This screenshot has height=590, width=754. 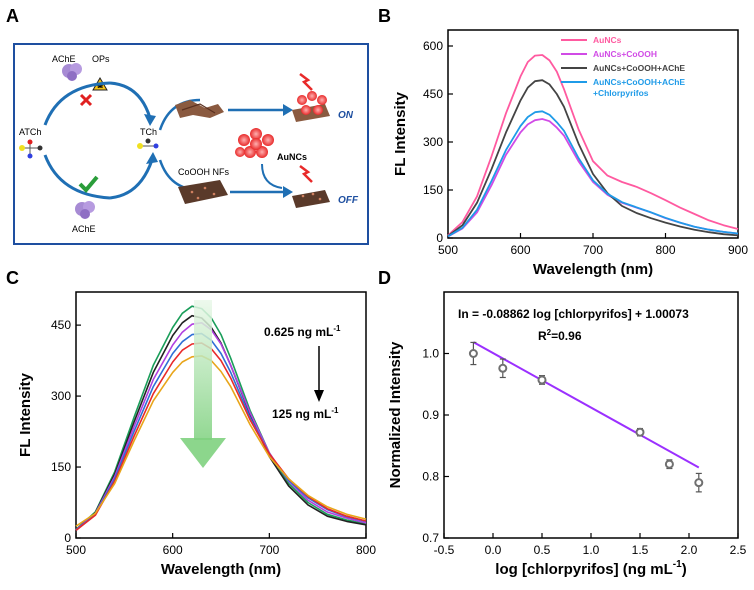 I want to click on on-label: ON, so click(x=346, y=115).